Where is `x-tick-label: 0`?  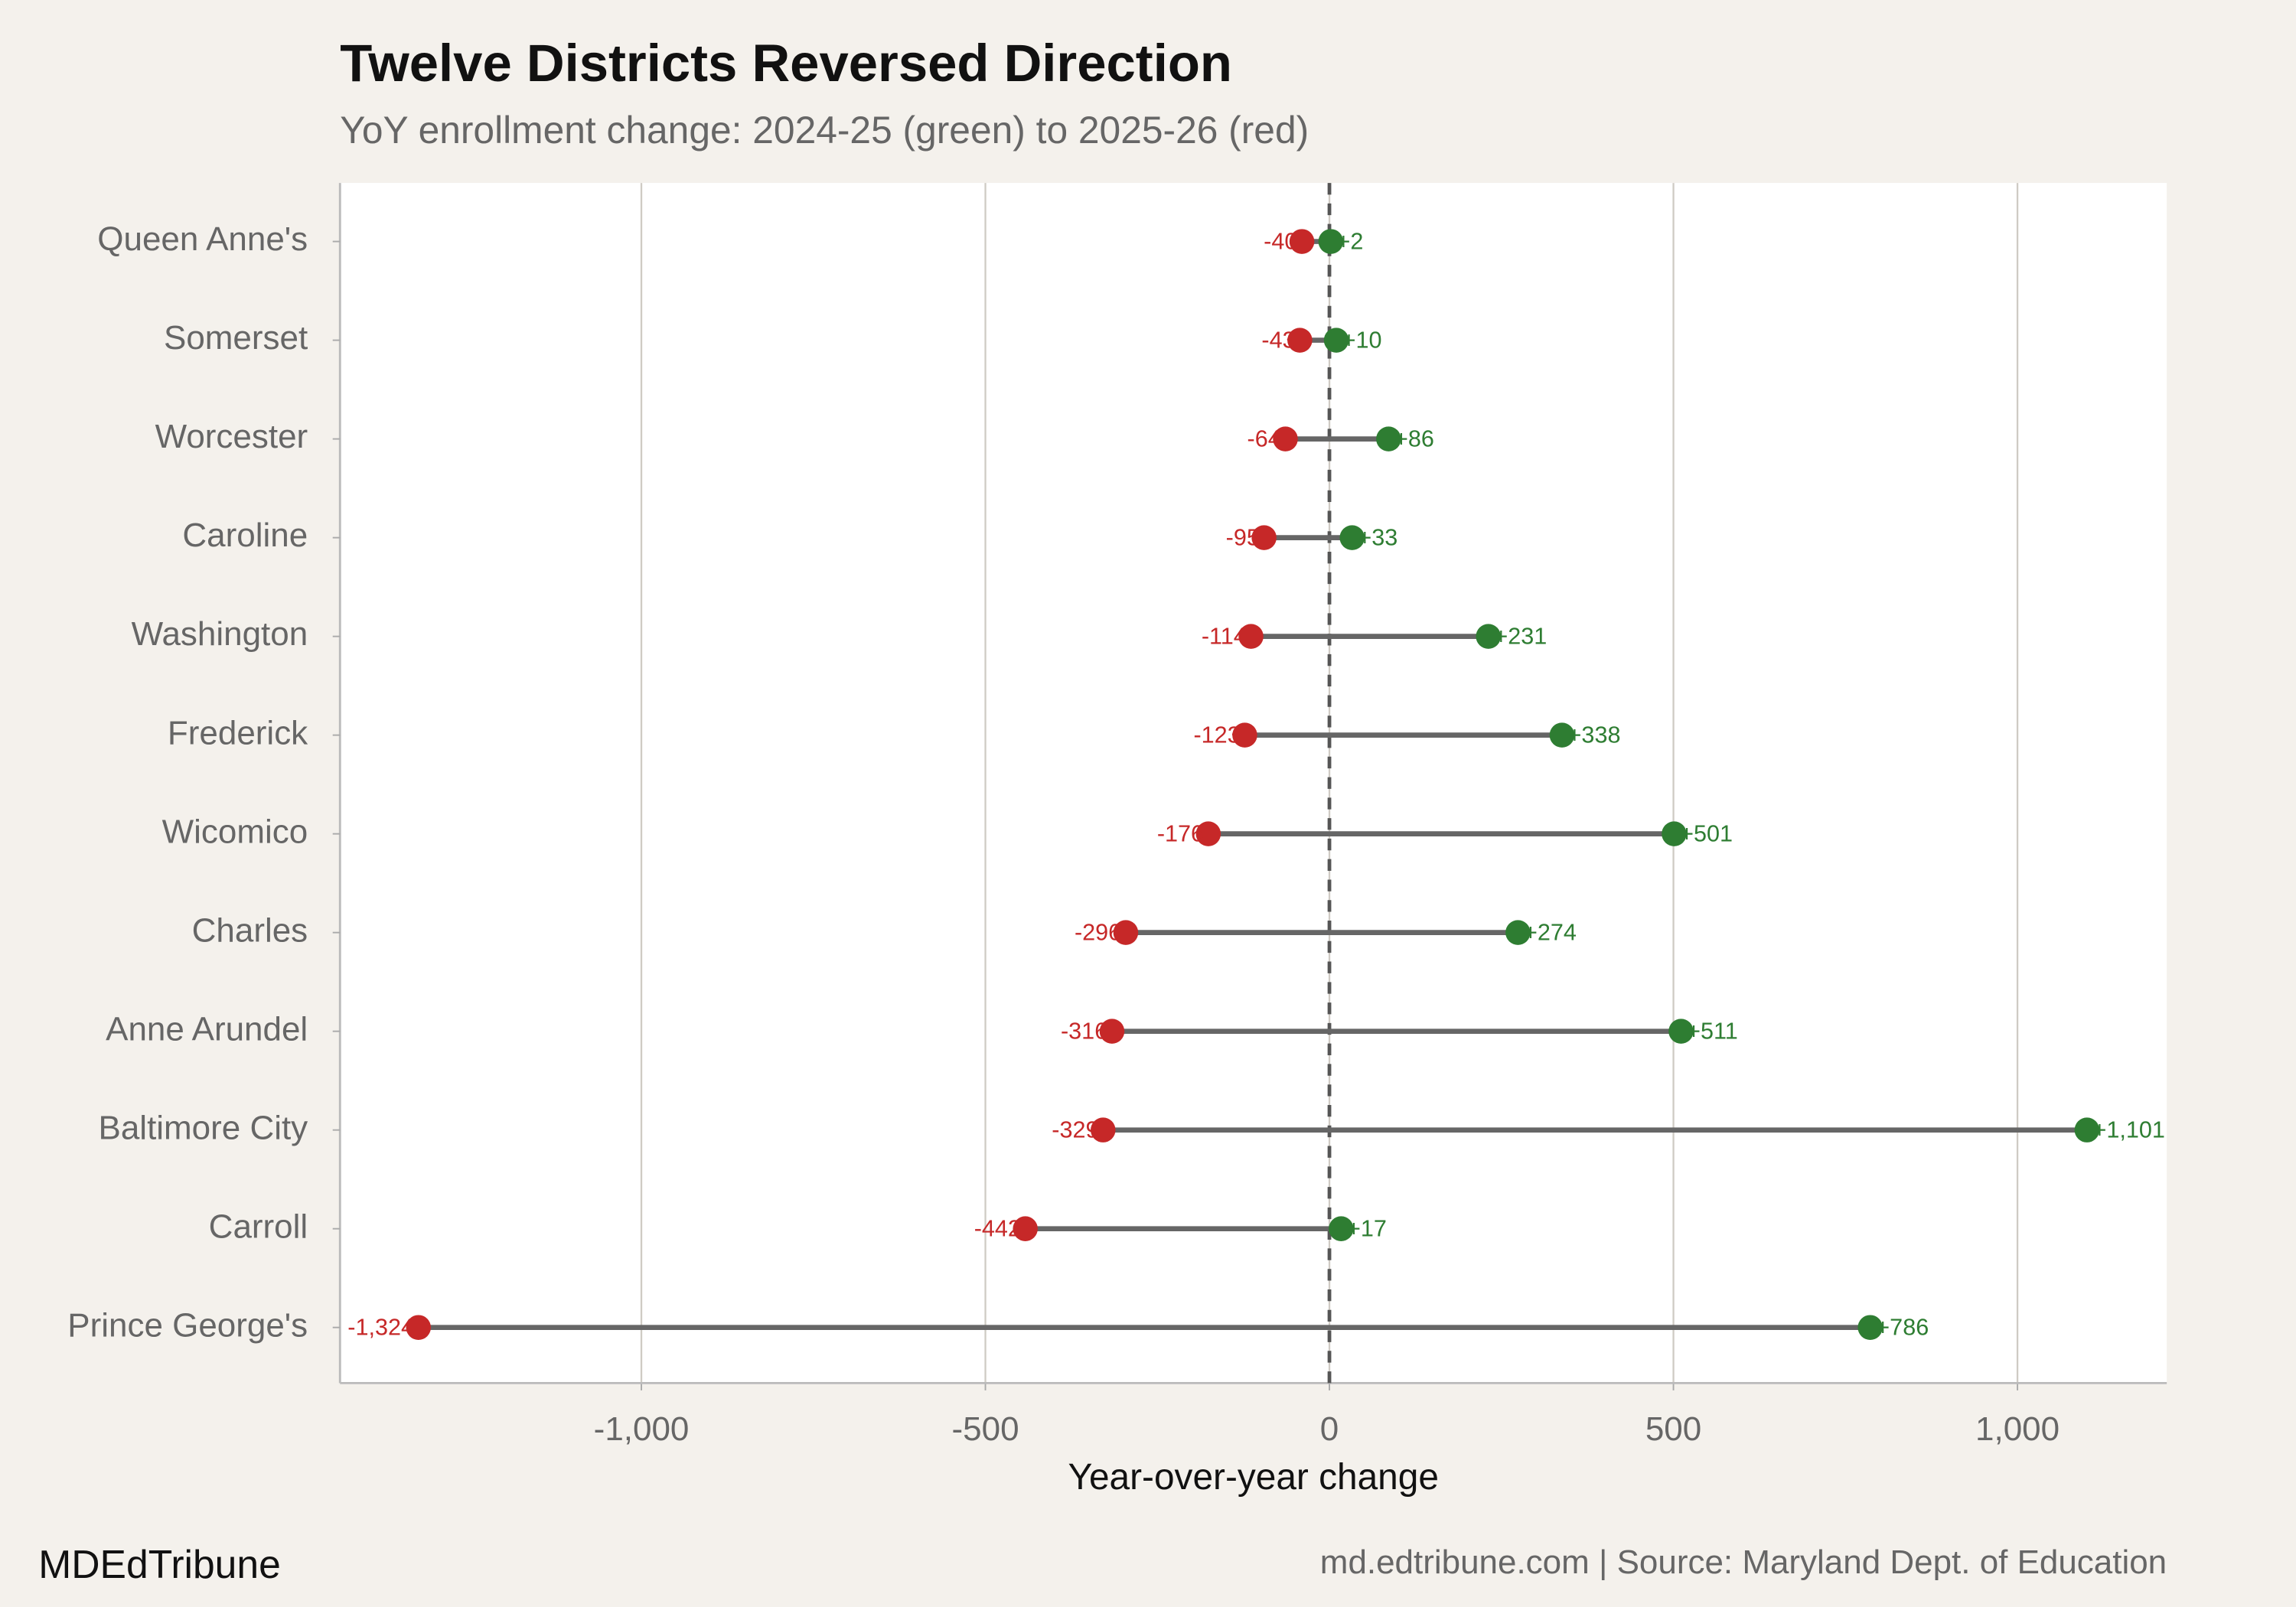 x-tick-label: 0 is located at coordinates (1329, 1429).